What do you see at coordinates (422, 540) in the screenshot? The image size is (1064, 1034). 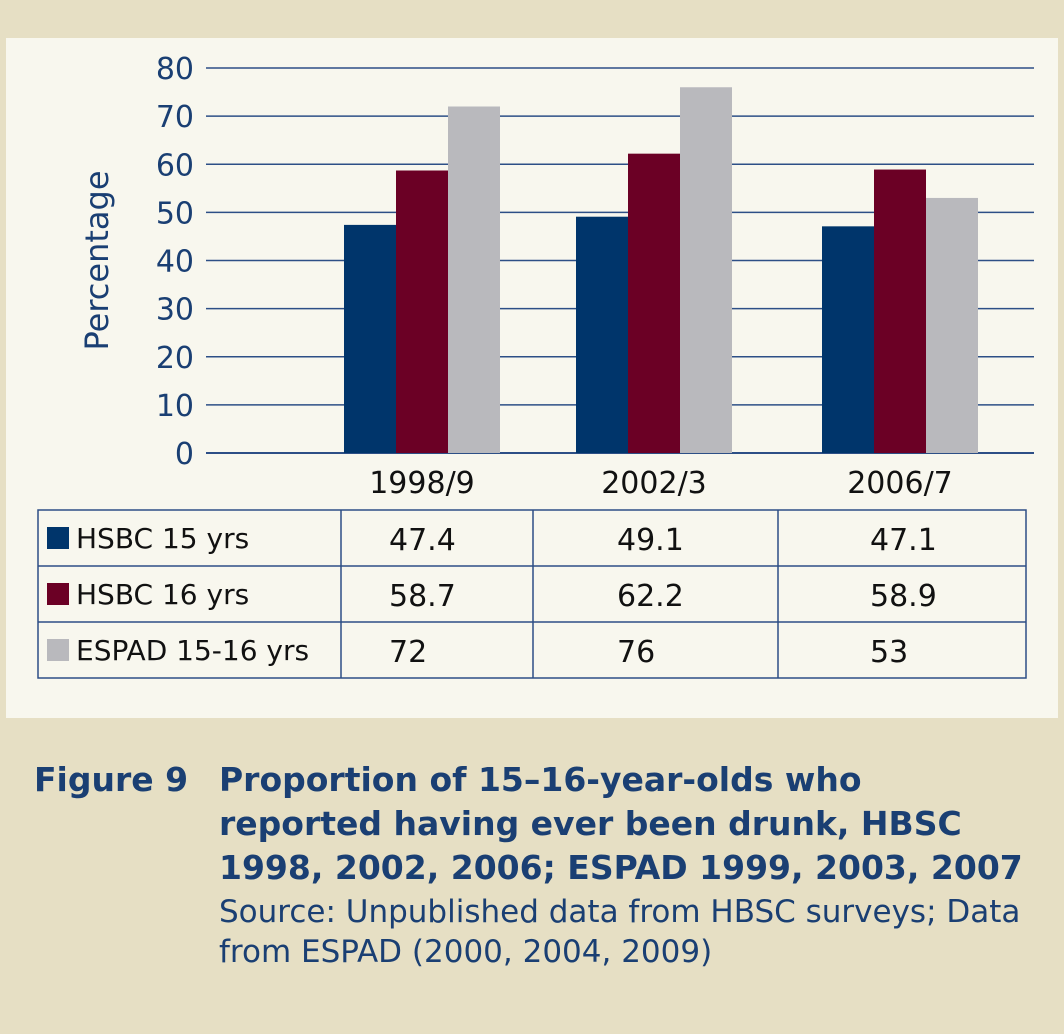 I see `table-value-1-1: 47.4` at bounding box center [422, 540].